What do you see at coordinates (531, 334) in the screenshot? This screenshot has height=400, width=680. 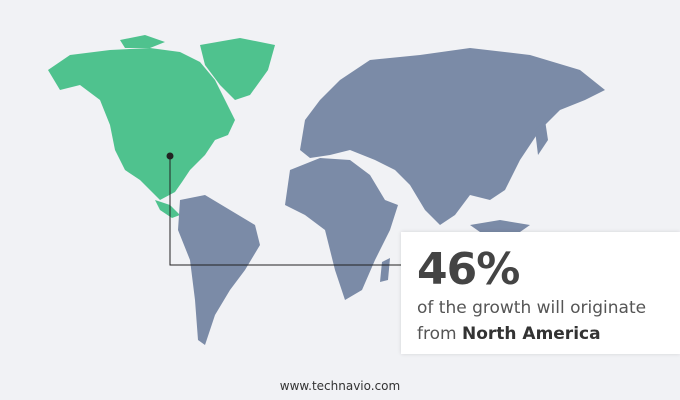 I see `region-label: North America` at bounding box center [531, 334].